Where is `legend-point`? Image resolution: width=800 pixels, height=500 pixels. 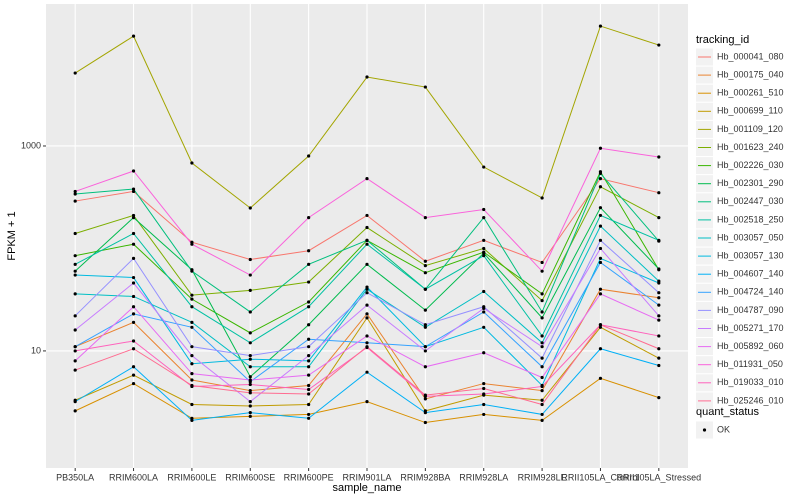 legend-point is located at coordinates (704, 430).